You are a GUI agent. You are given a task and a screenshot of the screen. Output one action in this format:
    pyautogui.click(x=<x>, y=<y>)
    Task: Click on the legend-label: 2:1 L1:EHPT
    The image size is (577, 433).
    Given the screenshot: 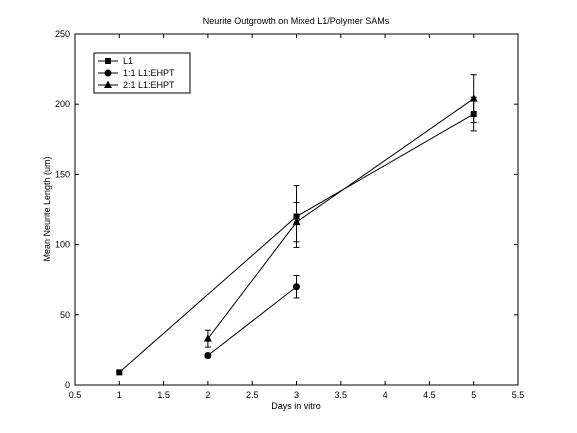 What is the action you would take?
    pyautogui.click(x=149, y=85)
    